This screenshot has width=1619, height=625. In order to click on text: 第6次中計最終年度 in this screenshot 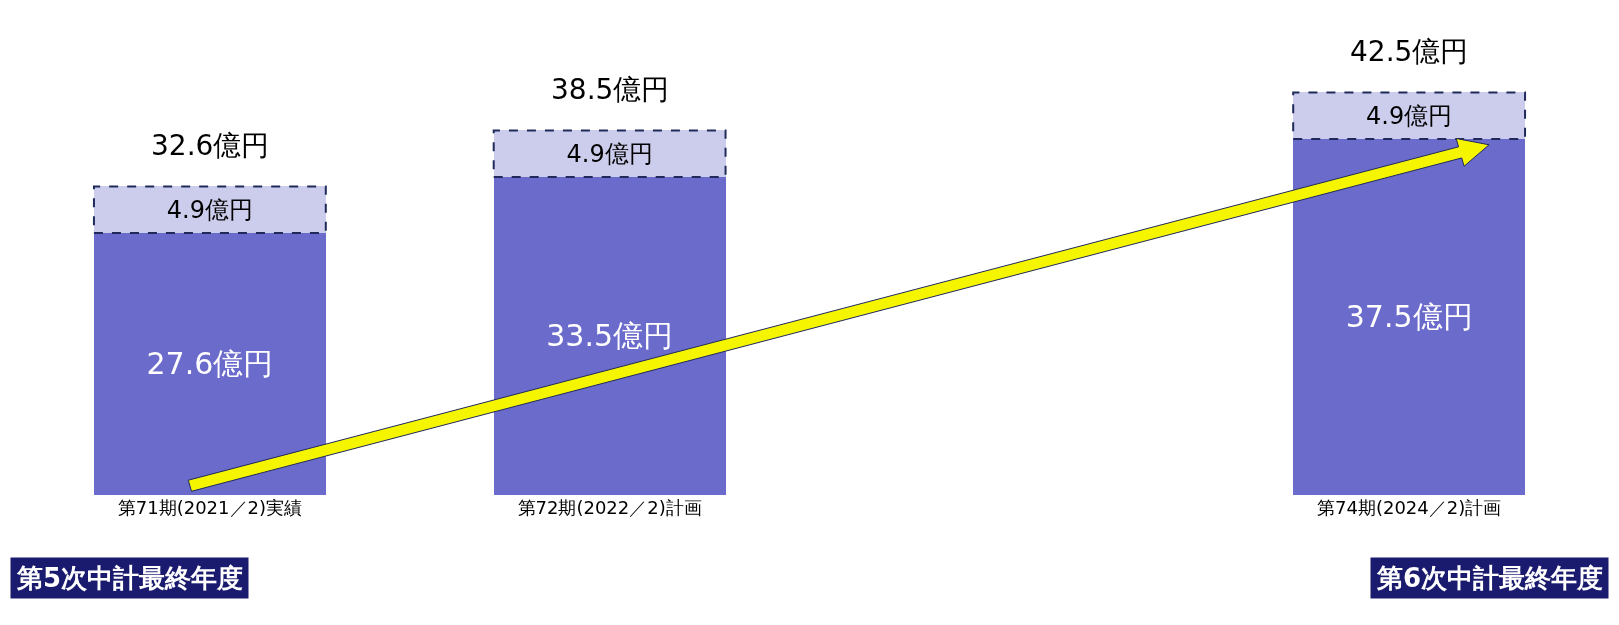, I will do `click(1490, 578)`.